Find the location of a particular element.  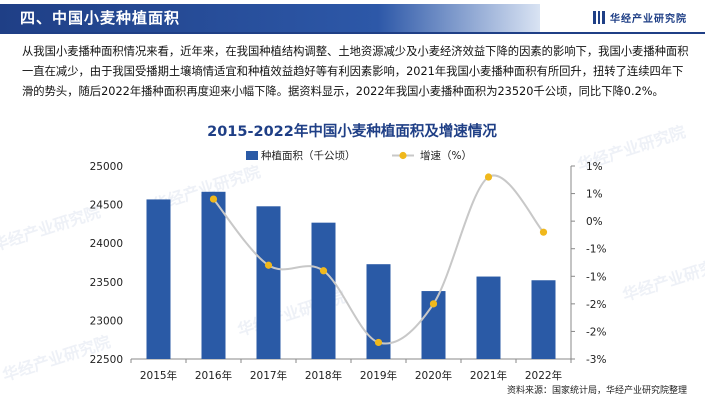

x-axis-tick-label: 2020年 is located at coordinates (433, 375).